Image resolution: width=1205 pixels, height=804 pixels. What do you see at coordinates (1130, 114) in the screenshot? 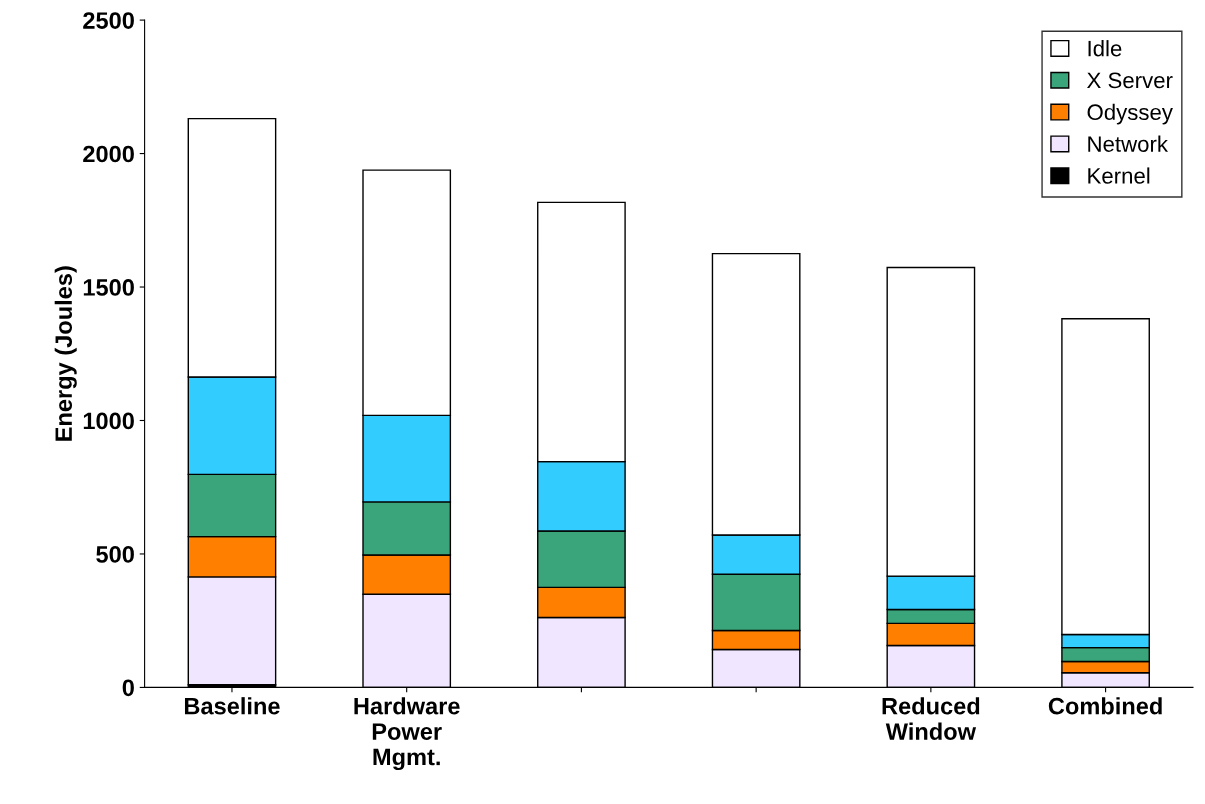
I see `legend-label: Odyssey` at bounding box center [1130, 114].